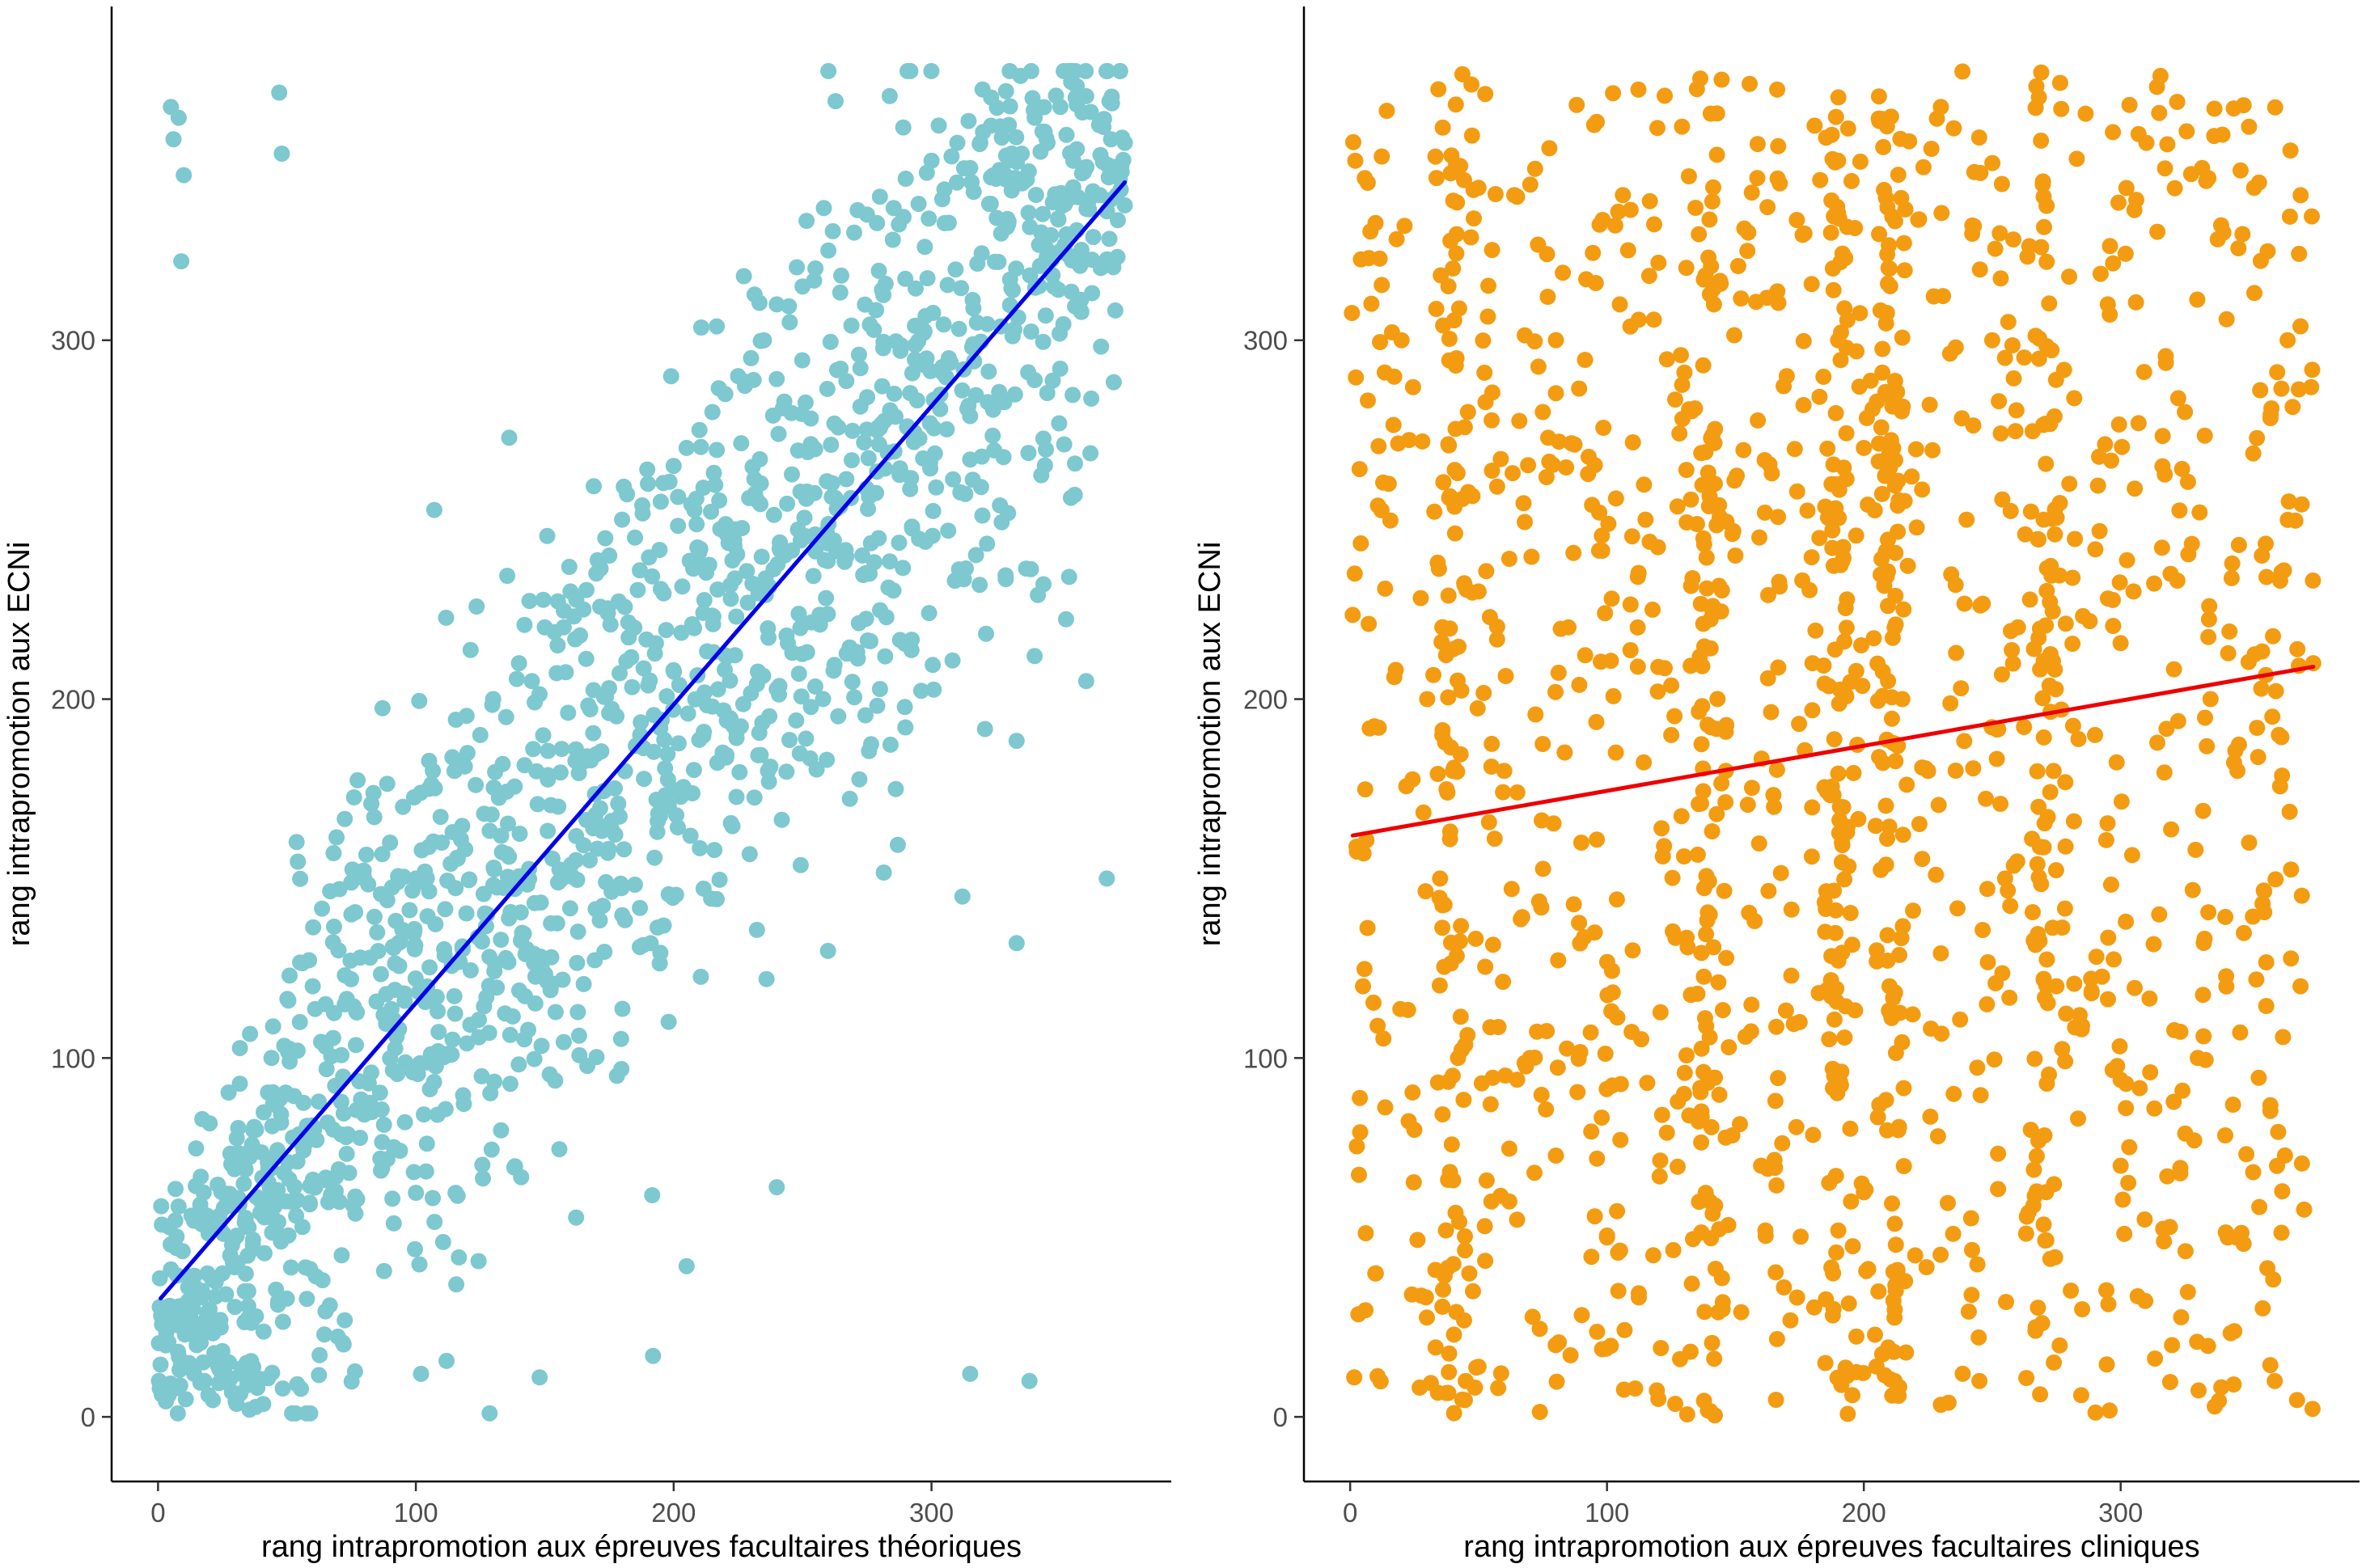 The image size is (2366, 1568). Describe the element at coordinates (931, 1513) in the screenshot. I see `x-tick-label: 300` at that location.